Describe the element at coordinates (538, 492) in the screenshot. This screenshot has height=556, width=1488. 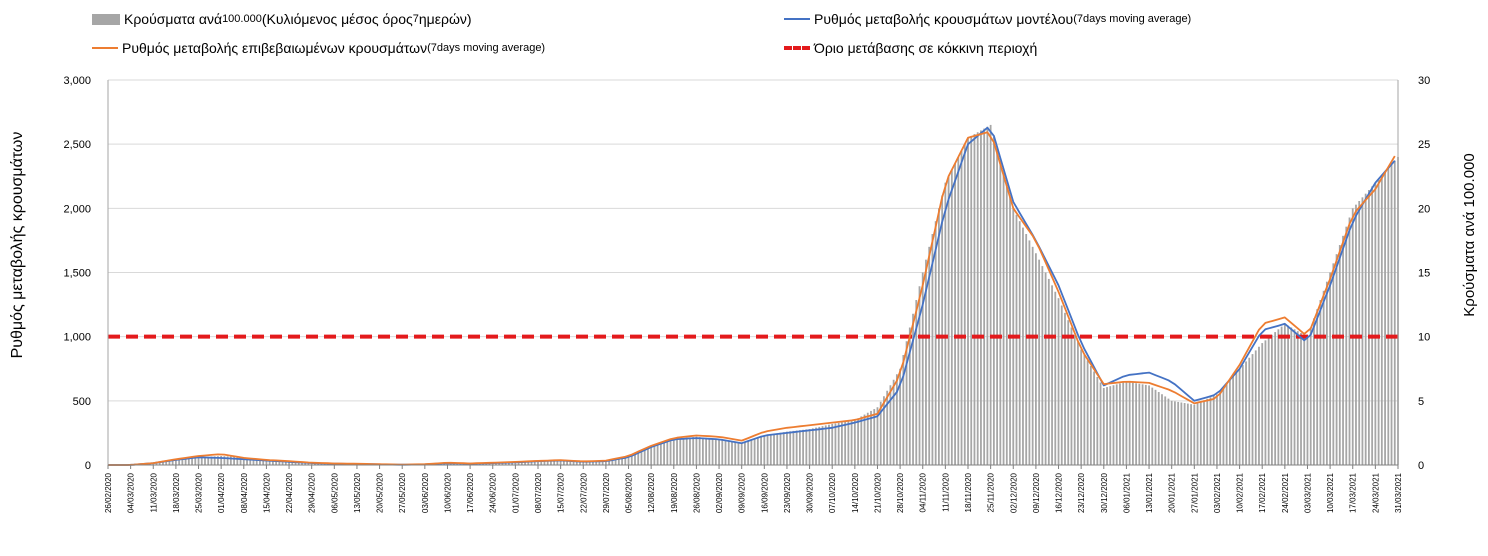
I see `x-tick-label: 08/07/2020` at that location.